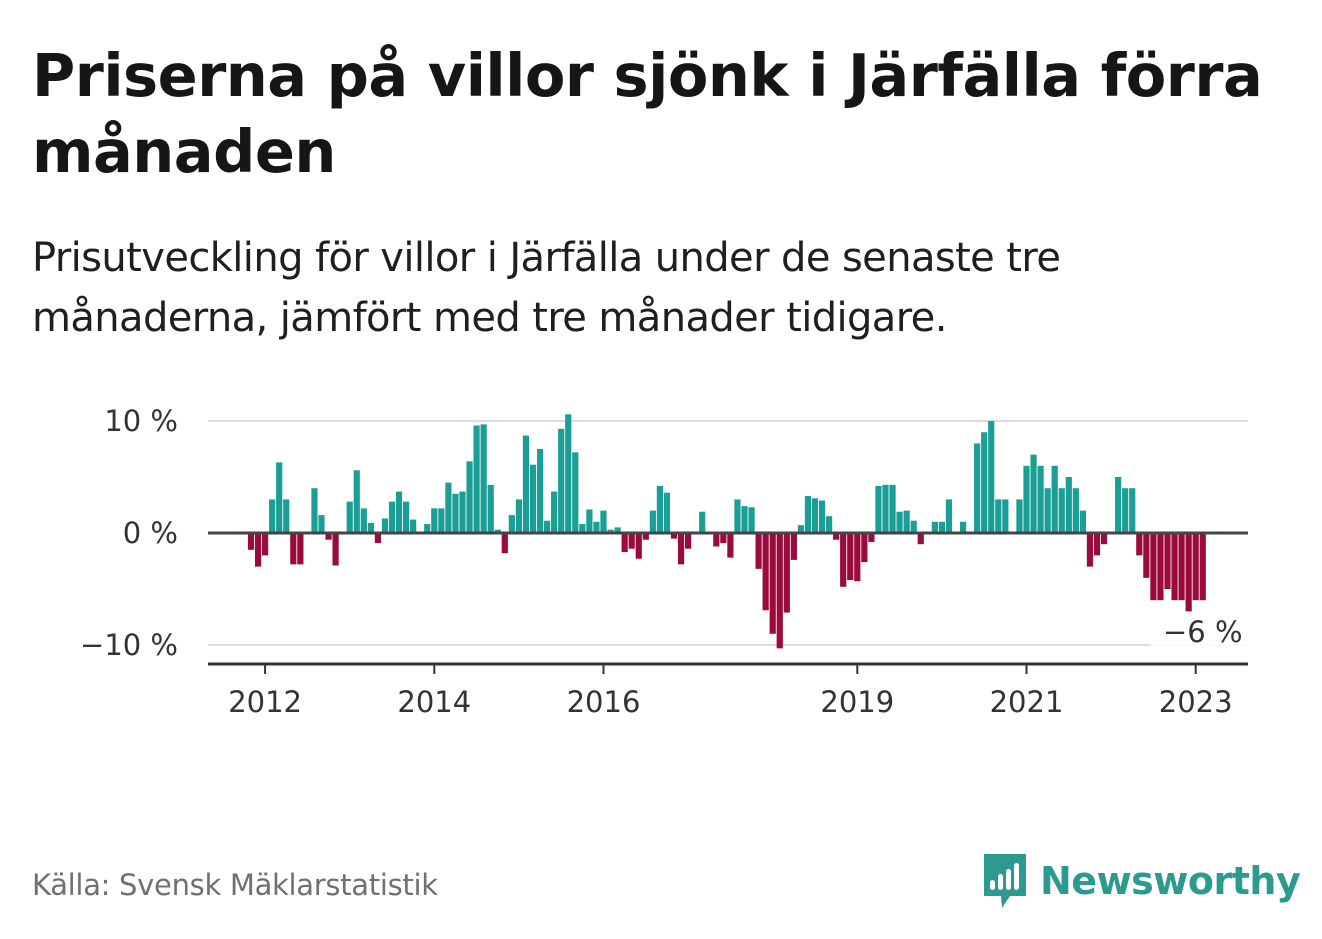 This screenshot has width=1322, height=939. What do you see at coordinates (129, 645) in the screenshot?
I see `y-tick-label: −10 %` at bounding box center [129, 645].